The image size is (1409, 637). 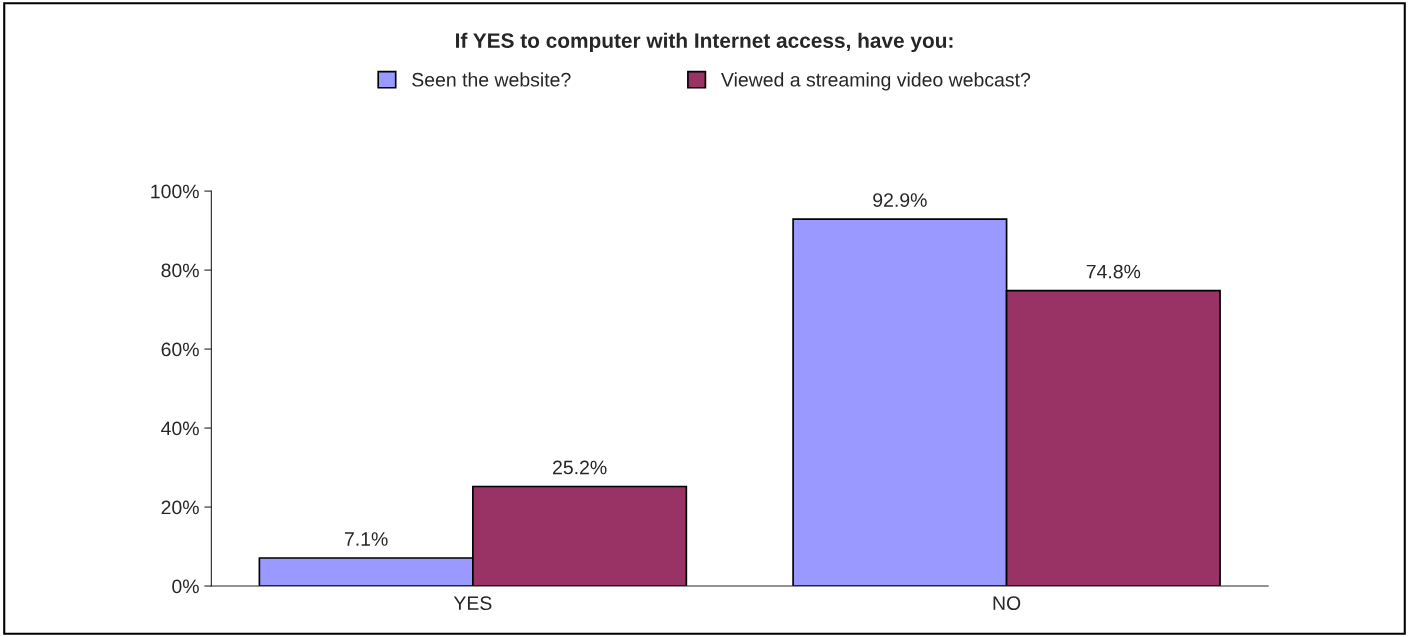 I want to click on text: 7.1%, so click(x=366, y=539).